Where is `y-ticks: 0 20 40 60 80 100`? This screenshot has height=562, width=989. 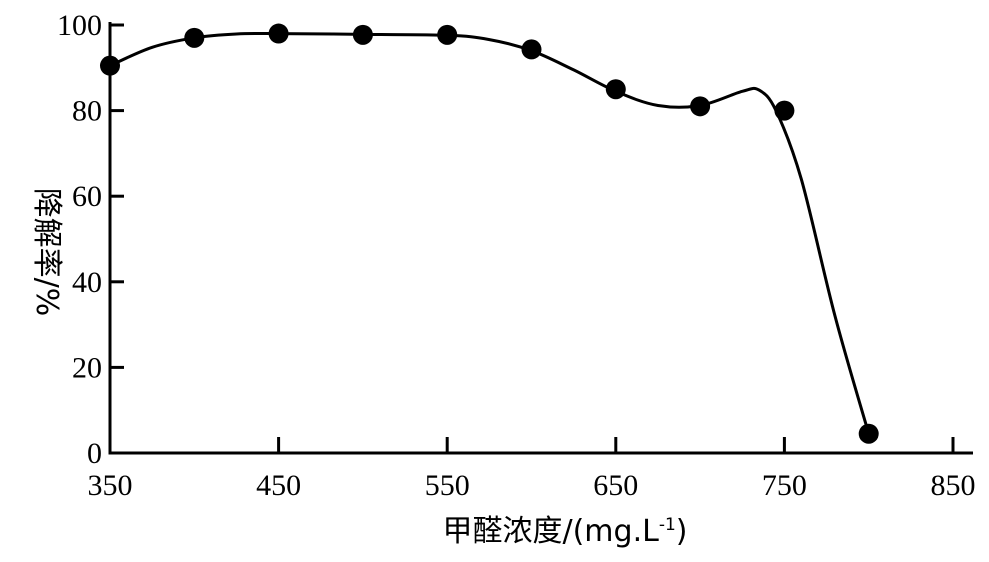 y-ticks: 0 20 40 60 80 100 is located at coordinates (90, 239).